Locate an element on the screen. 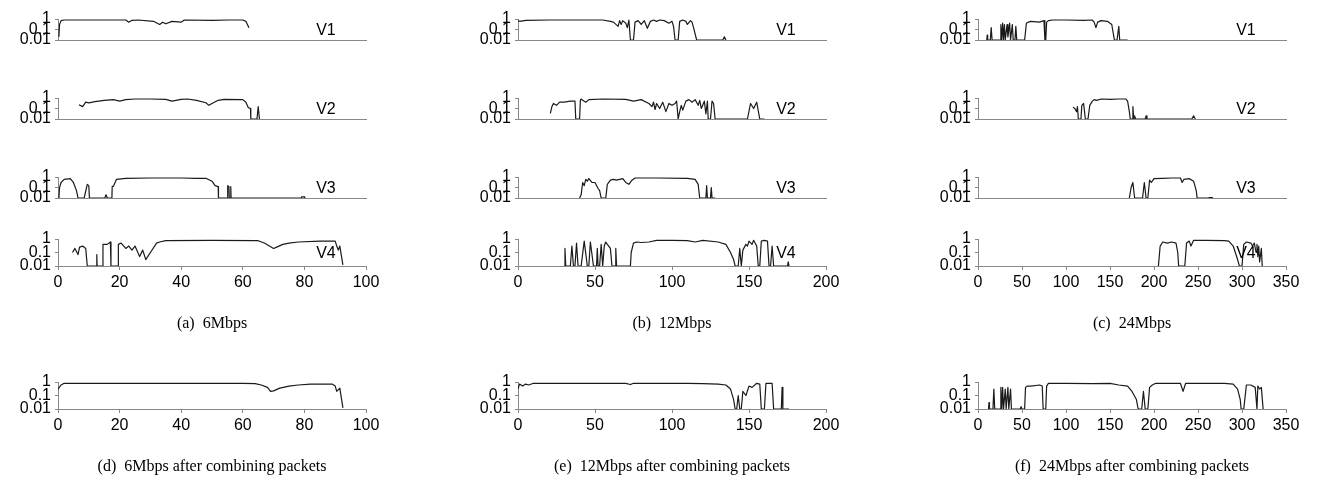 The height and width of the screenshot is (488, 1325). x-axis-title: (c) 24Mbps is located at coordinates (1132, 322).